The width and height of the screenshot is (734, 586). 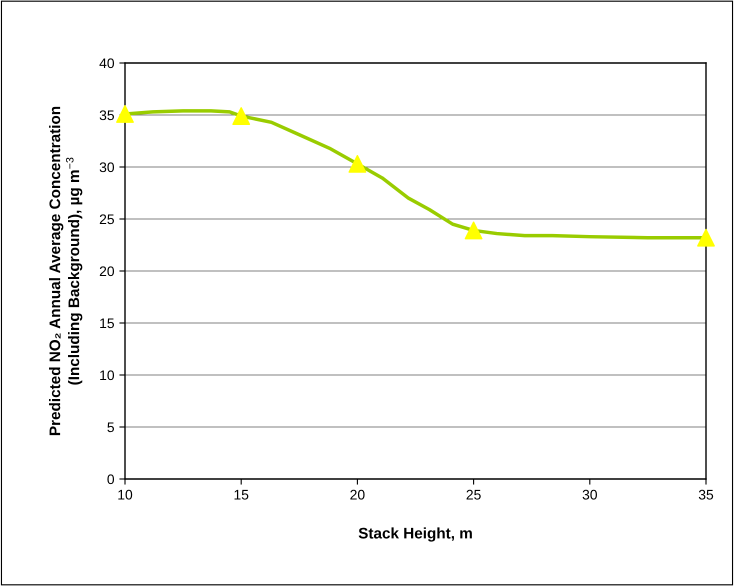 I want to click on x-tick-label: 30, so click(x=589, y=495).